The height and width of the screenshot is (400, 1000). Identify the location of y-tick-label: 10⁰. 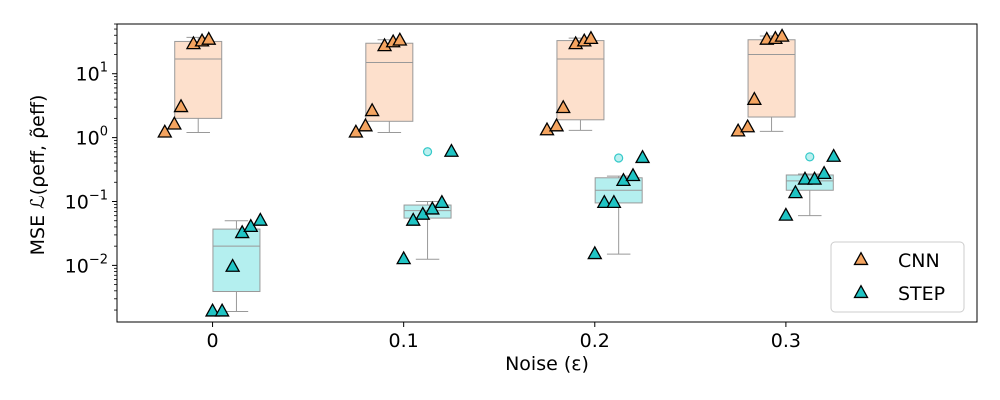
(92, 137).